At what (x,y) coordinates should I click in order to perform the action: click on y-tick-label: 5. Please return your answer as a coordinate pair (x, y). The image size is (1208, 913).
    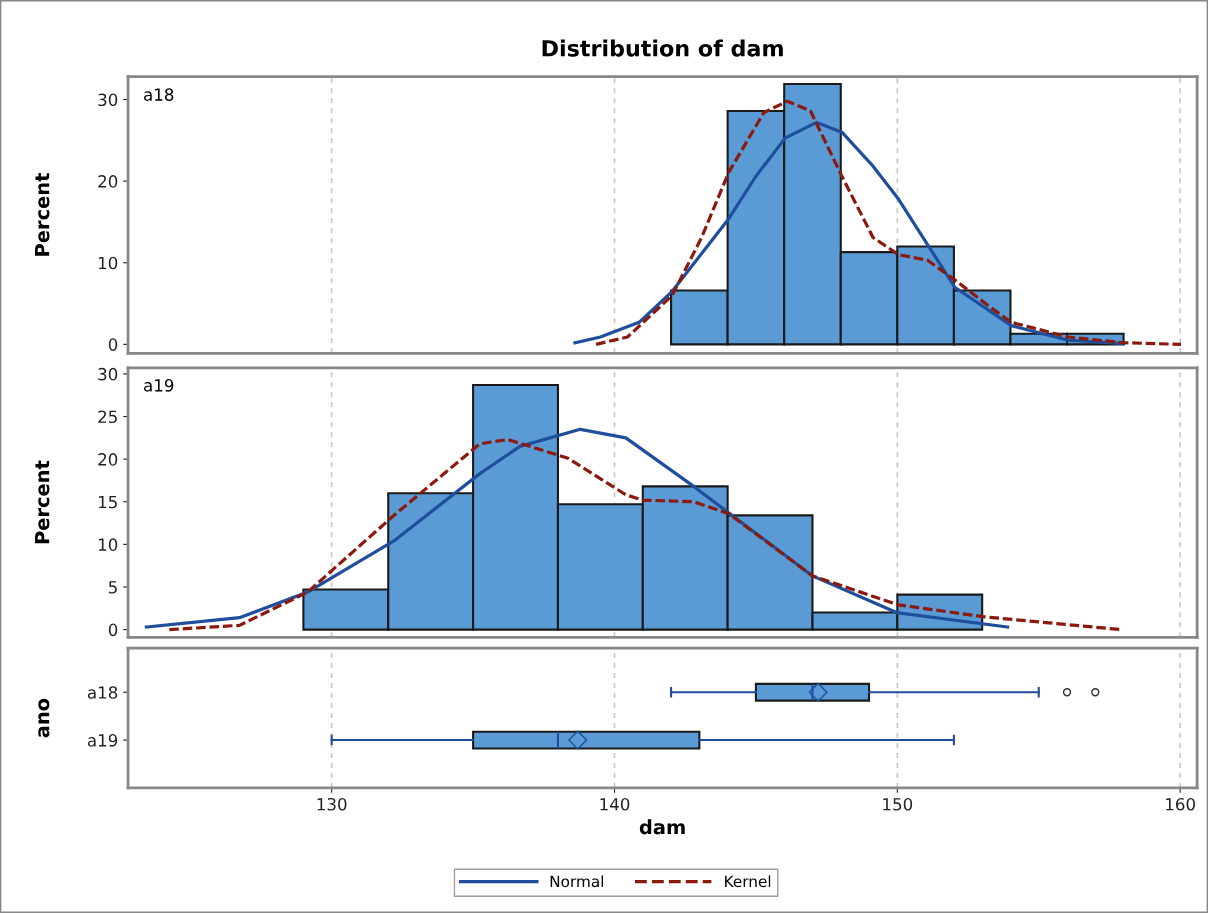
    Looking at the image, I should click on (113, 587).